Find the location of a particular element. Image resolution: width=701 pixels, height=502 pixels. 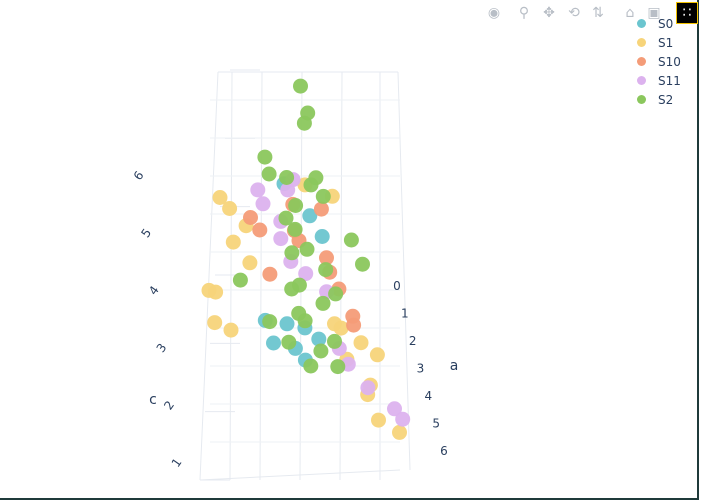

plotly-logo-icon: ∷ is located at coordinates (687, 13).